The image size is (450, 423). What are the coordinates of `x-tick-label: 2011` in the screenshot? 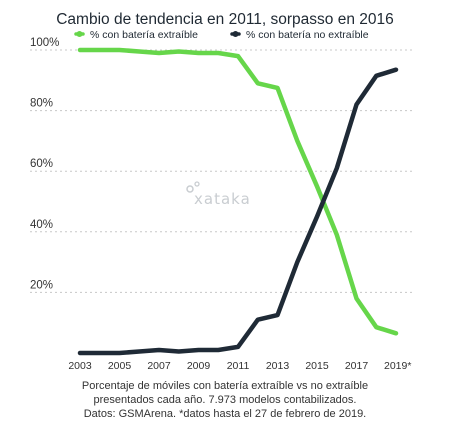 It's located at (238, 366).